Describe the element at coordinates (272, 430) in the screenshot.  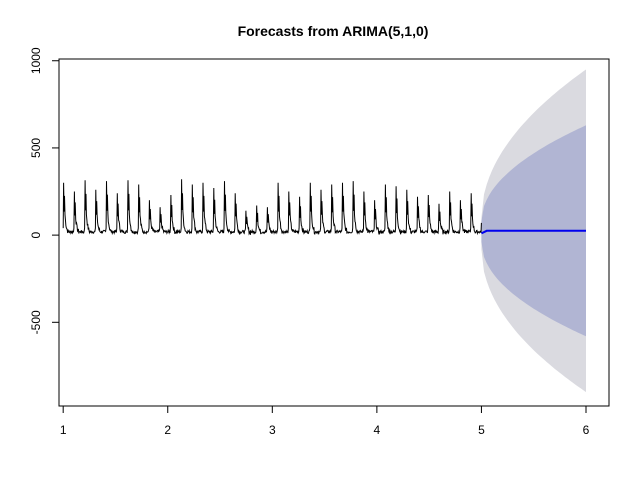
I see `x-tick-label: 3` at that location.